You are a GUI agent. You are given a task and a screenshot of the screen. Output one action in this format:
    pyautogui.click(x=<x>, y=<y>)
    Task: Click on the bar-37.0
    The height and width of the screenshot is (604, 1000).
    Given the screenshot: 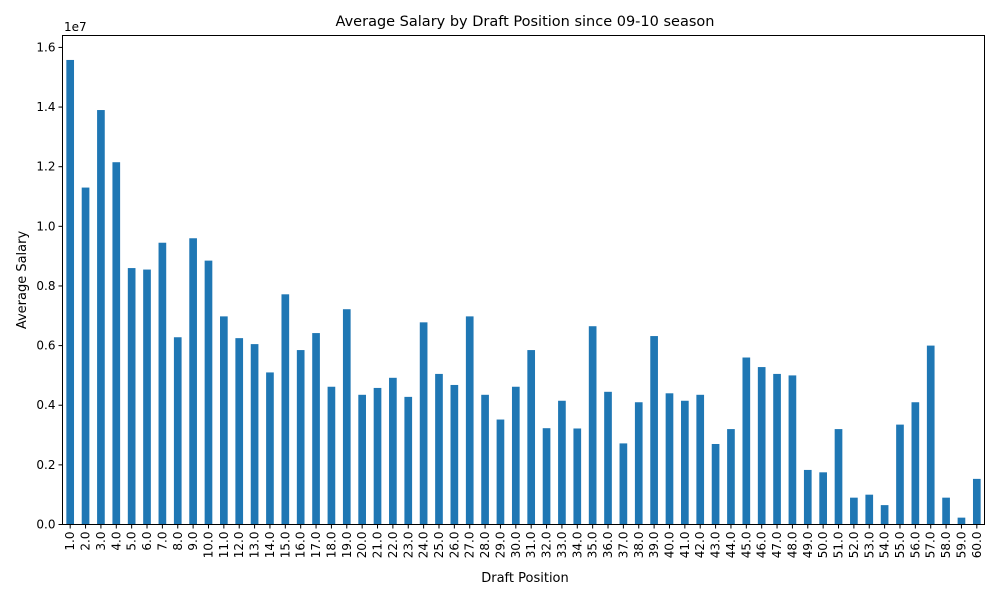 What is the action you would take?
    pyautogui.click(x=623, y=484)
    